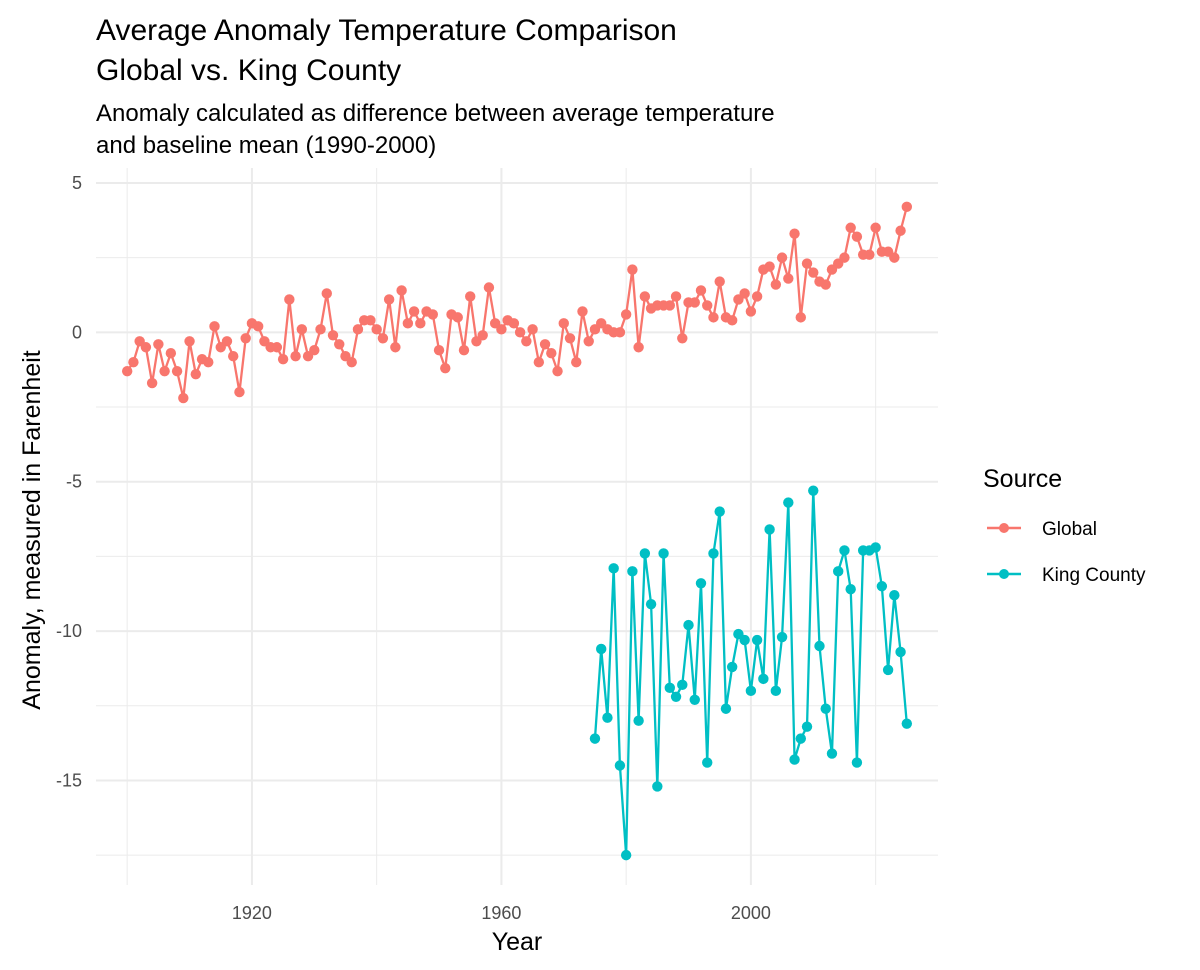 This screenshot has width=1200, height=970. I want to click on chart-title-line2: Global vs. King County, so click(248, 70).